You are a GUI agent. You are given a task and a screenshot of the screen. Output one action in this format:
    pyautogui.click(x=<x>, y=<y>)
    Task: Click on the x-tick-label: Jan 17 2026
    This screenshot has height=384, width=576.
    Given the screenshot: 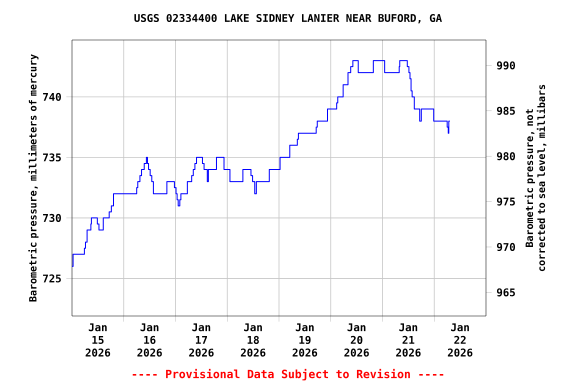 What is the action you would take?
    pyautogui.click(x=201, y=340)
    